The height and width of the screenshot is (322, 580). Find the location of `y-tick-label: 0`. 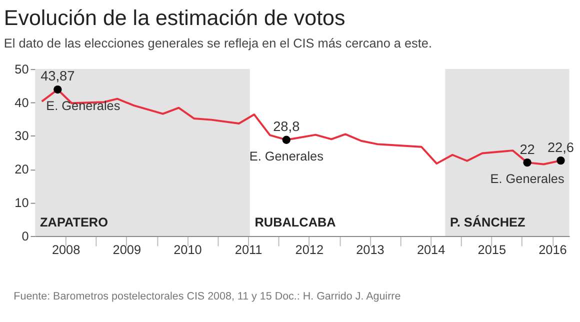

y-tick-label: 0 is located at coordinates (25, 236).